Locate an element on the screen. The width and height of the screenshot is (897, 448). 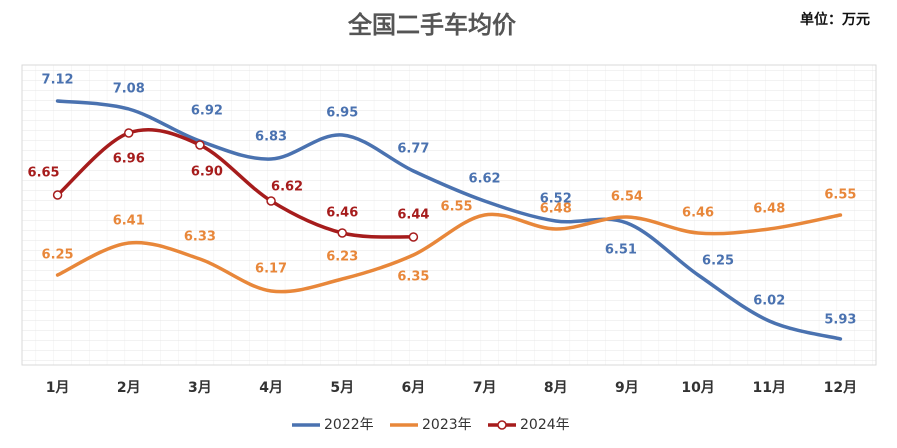
data-label: 6.02 is located at coordinates (769, 301).